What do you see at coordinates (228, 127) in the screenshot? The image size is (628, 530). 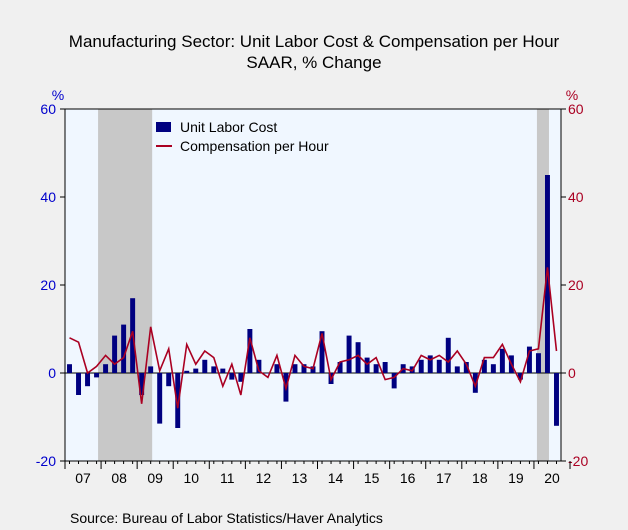 I see `legend-label-unit-labor-cost: Unit Labor Cost` at bounding box center [228, 127].